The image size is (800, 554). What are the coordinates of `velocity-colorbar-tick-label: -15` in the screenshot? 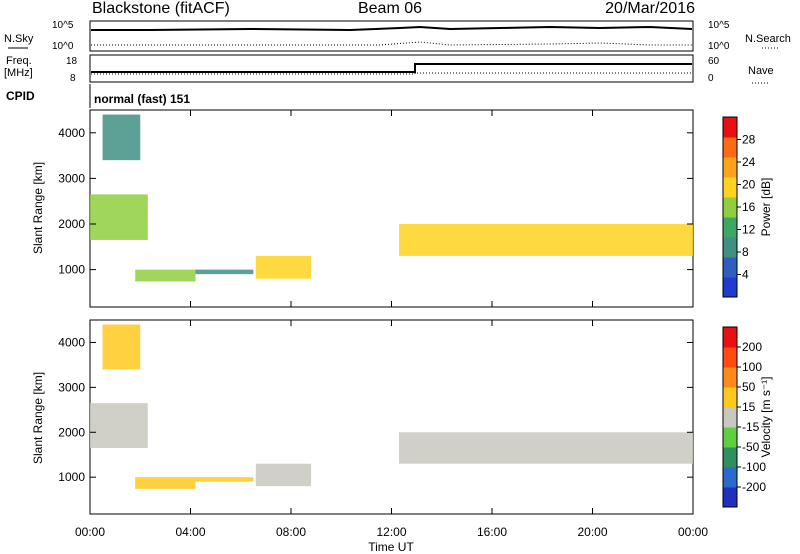 It's located at (751, 427).